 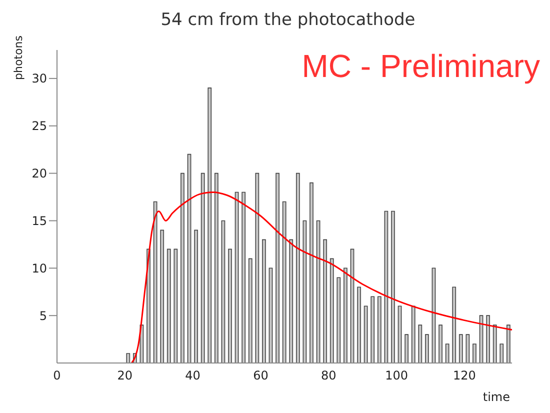 I want to click on x-tick-label: 120, so click(x=464, y=375).